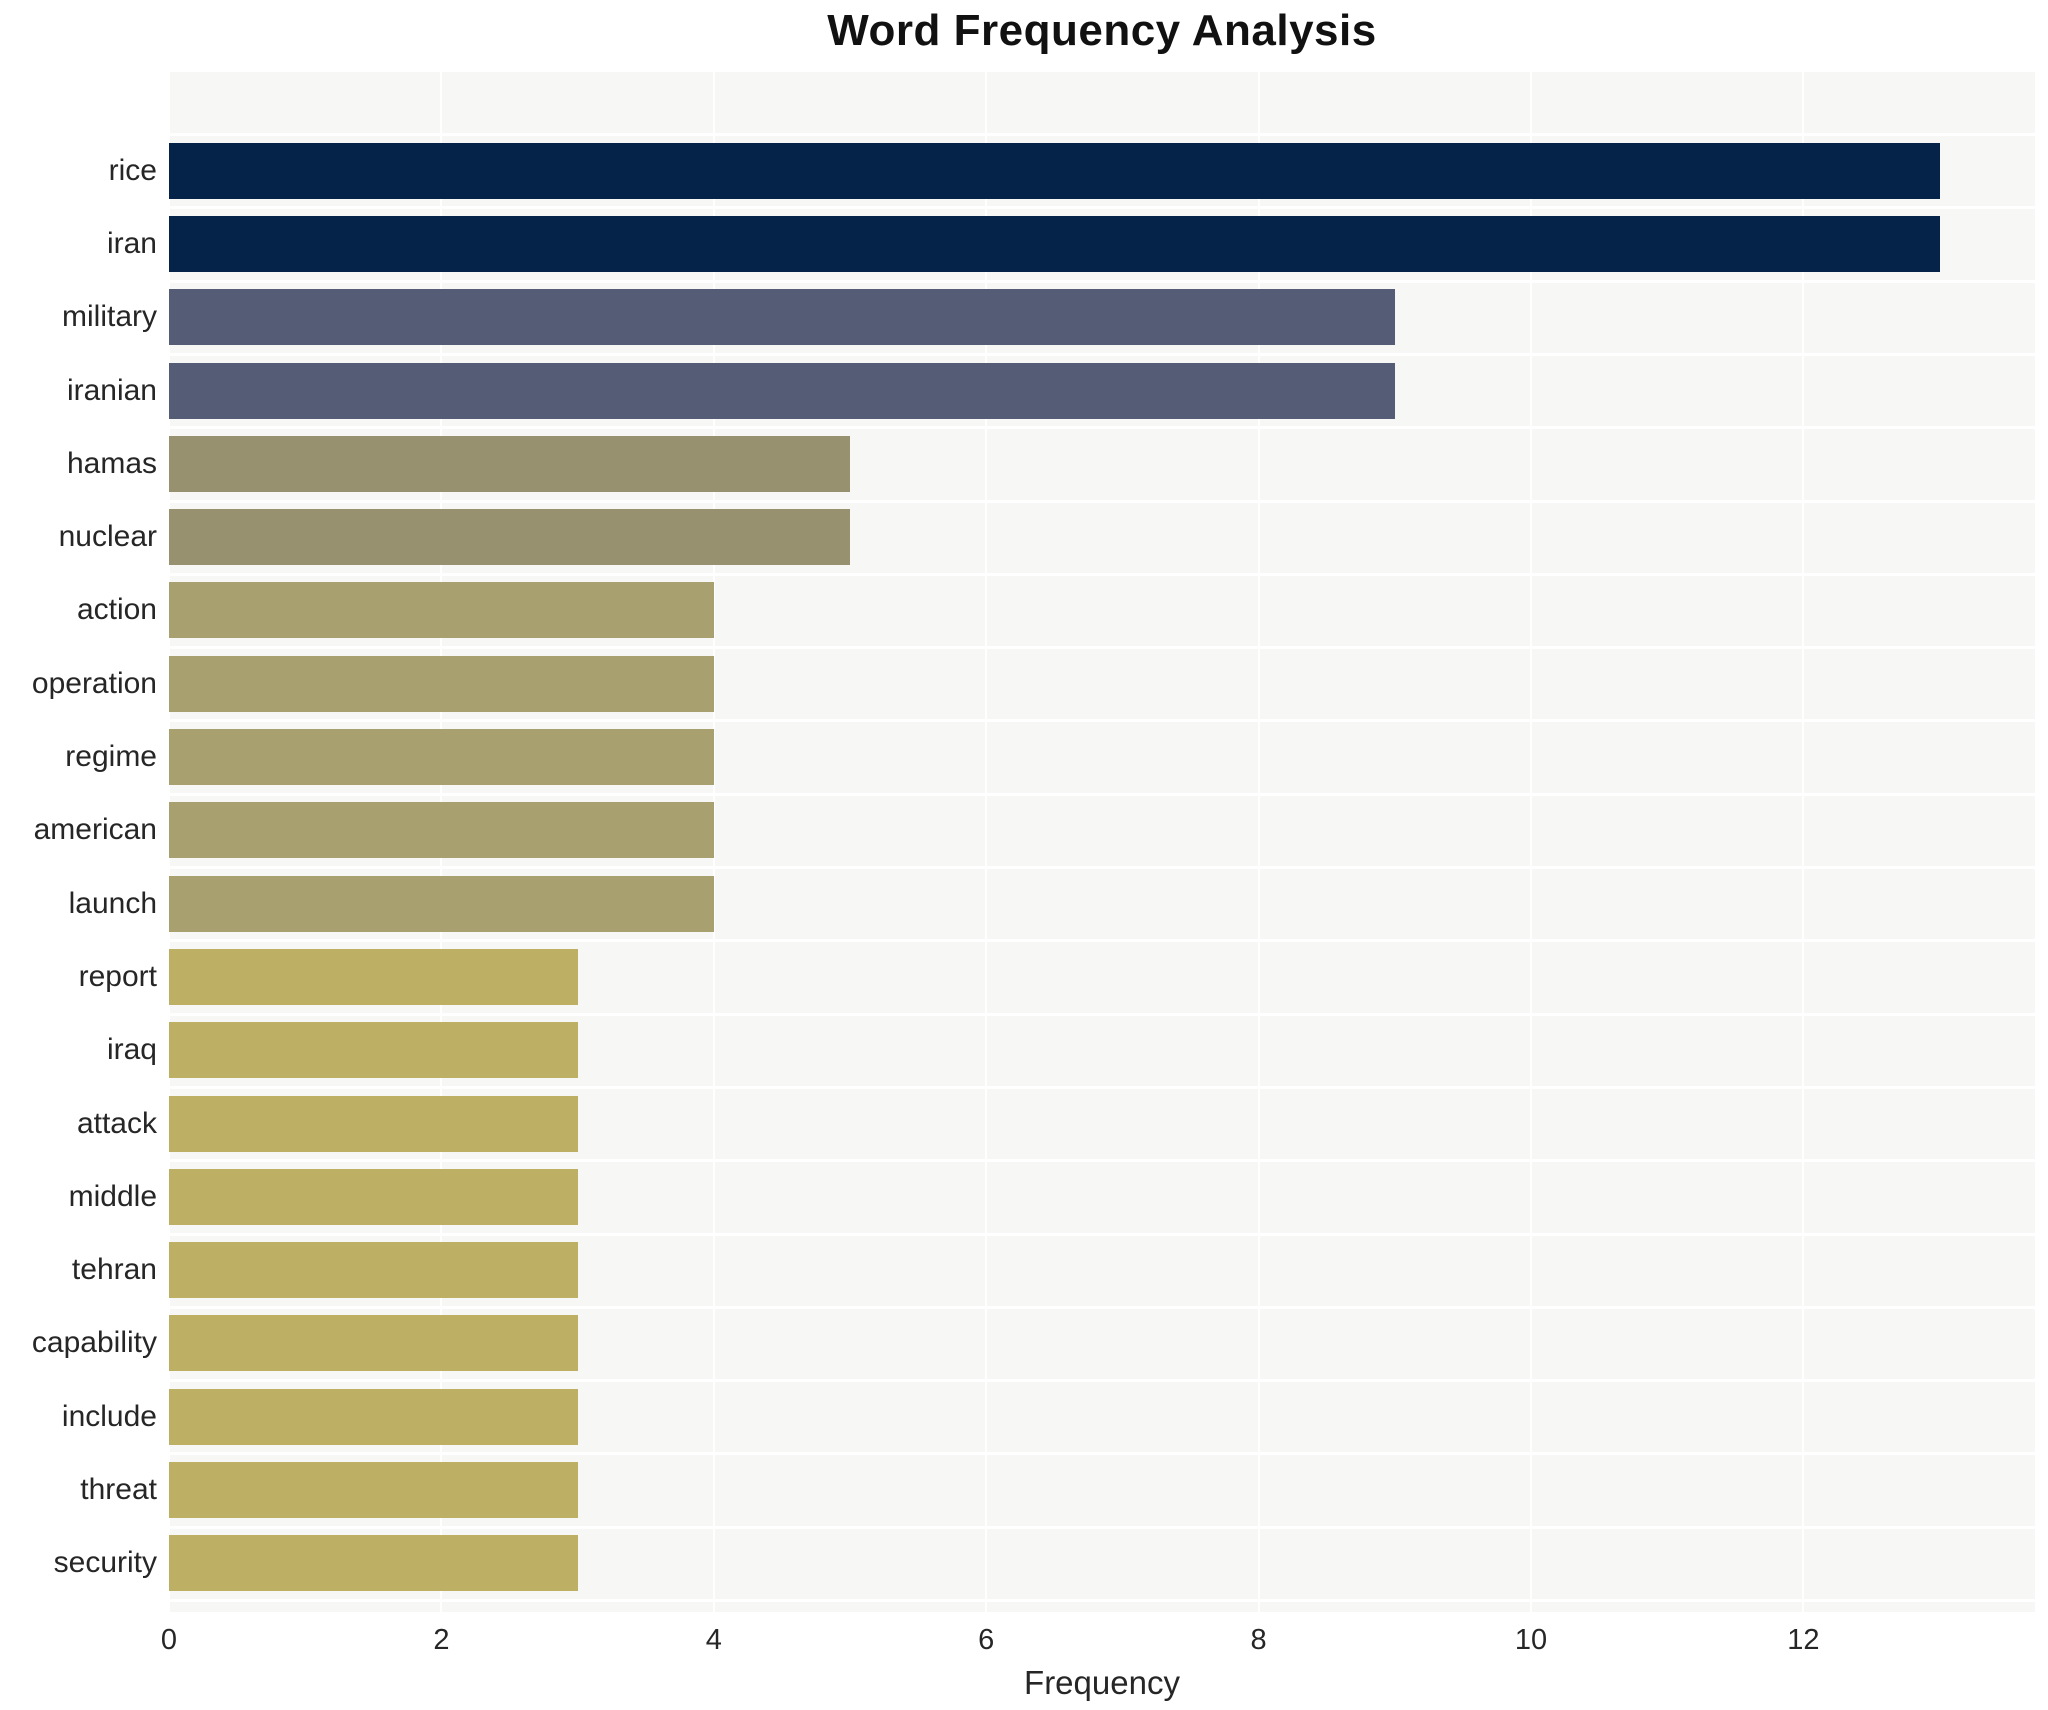 This screenshot has height=1710, width=2048. Describe the element at coordinates (1803, 1640) in the screenshot. I see `x-tick-label: 12` at that location.